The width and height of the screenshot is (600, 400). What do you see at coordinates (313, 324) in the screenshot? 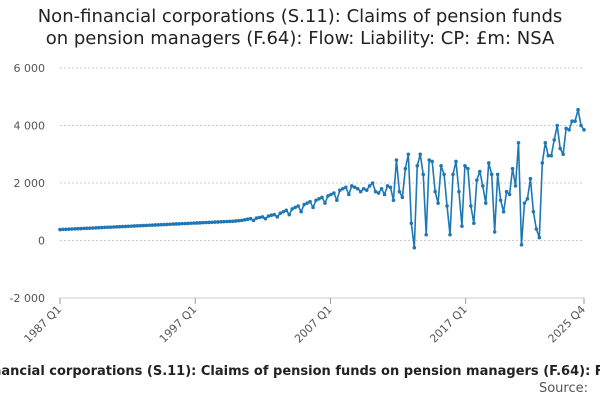
I see `x-tick-label: 2007 Q1` at bounding box center [313, 324].